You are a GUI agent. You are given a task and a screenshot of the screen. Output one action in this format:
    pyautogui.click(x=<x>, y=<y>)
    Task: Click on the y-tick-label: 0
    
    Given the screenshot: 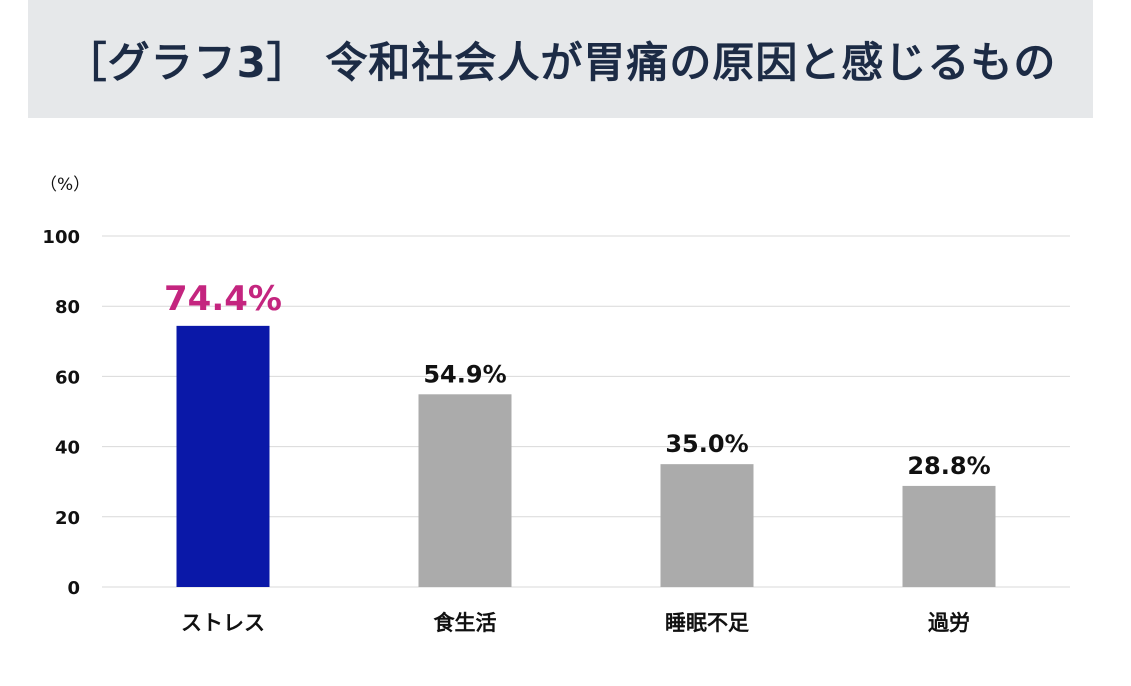 What is the action you would take?
    pyautogui.click(x=73, y=588)
    